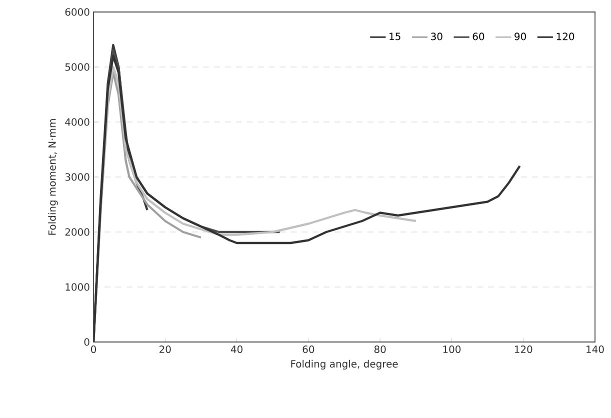 This screenshot has width=611, height=418. I want to click on y-axis-title: Folding moment, N·mm, so click(53, 177).